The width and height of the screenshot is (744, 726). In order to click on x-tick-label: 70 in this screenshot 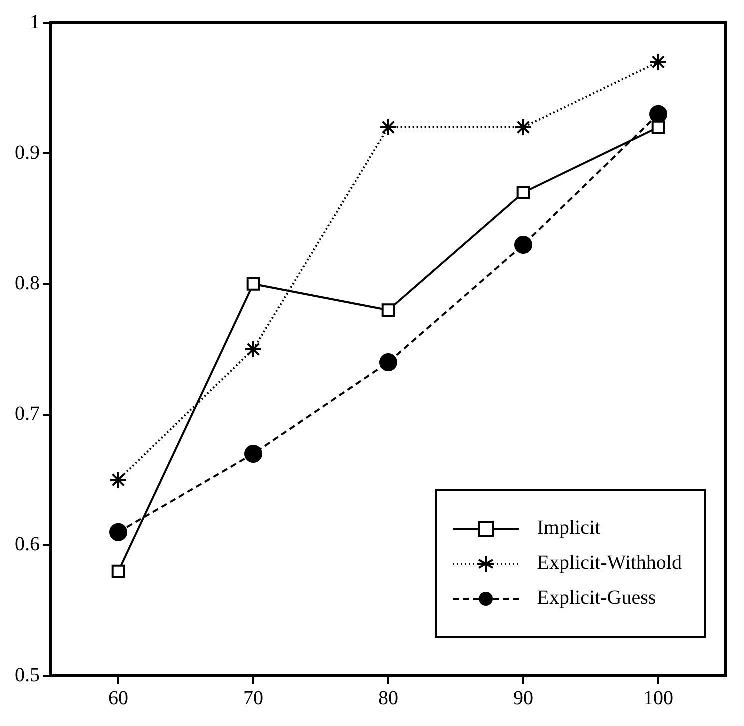, I will do `click(254, 698)`.